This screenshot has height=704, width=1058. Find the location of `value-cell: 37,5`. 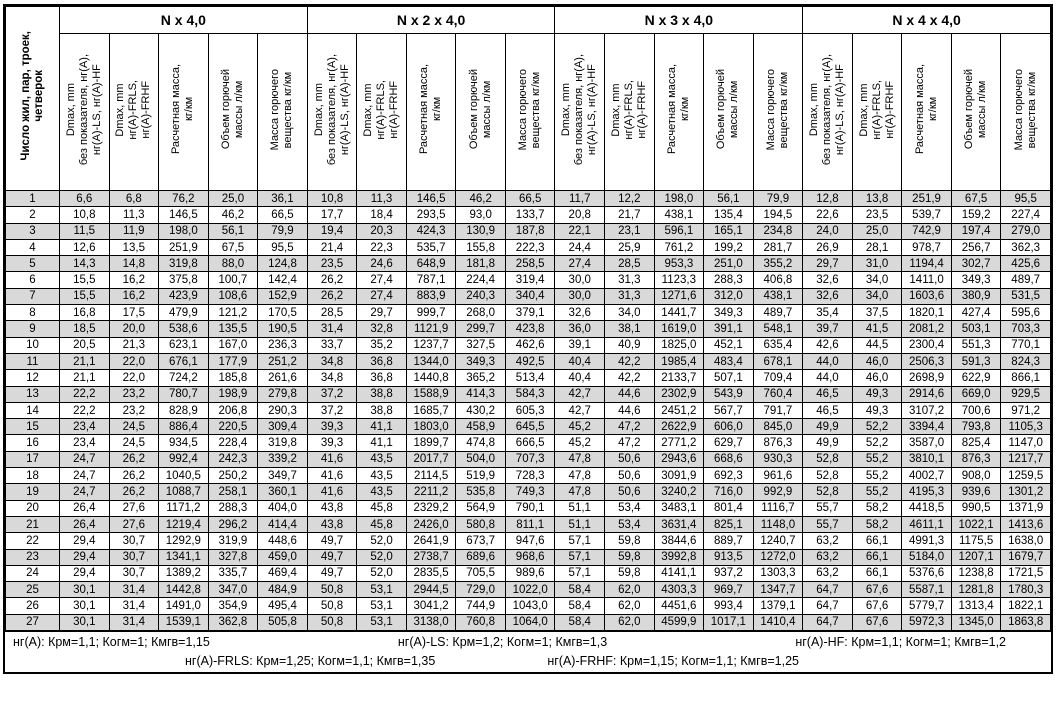

value-cell: 37,5 is located at coordinates (877, 313).